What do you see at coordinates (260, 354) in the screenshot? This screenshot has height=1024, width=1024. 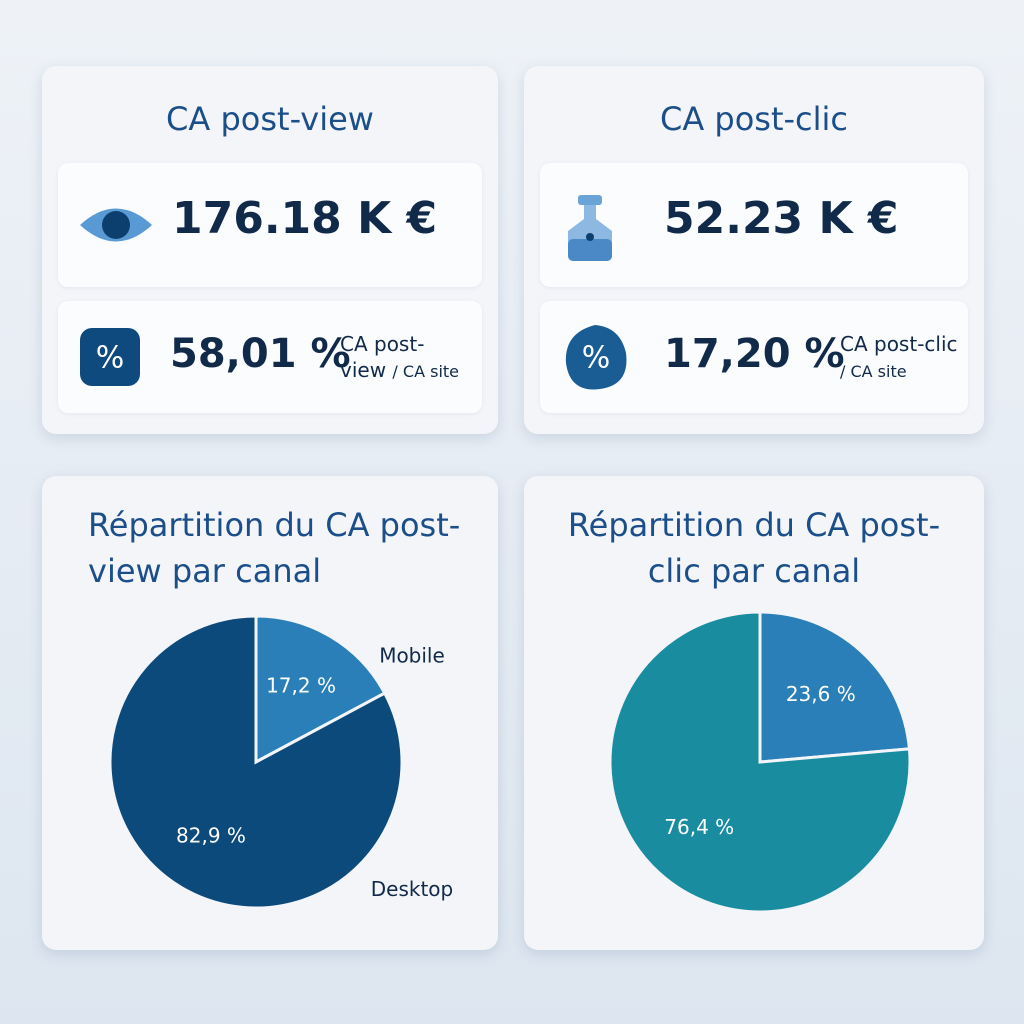 I see `percent: 58,01 %` at bounding box center [260, 354].